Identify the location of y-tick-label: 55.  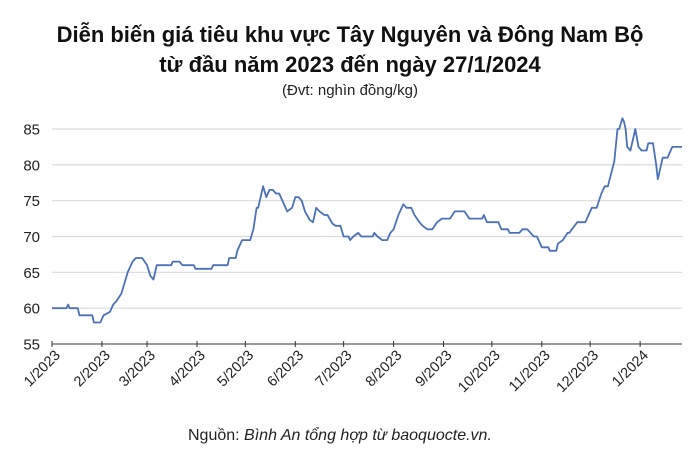
(31, 345).